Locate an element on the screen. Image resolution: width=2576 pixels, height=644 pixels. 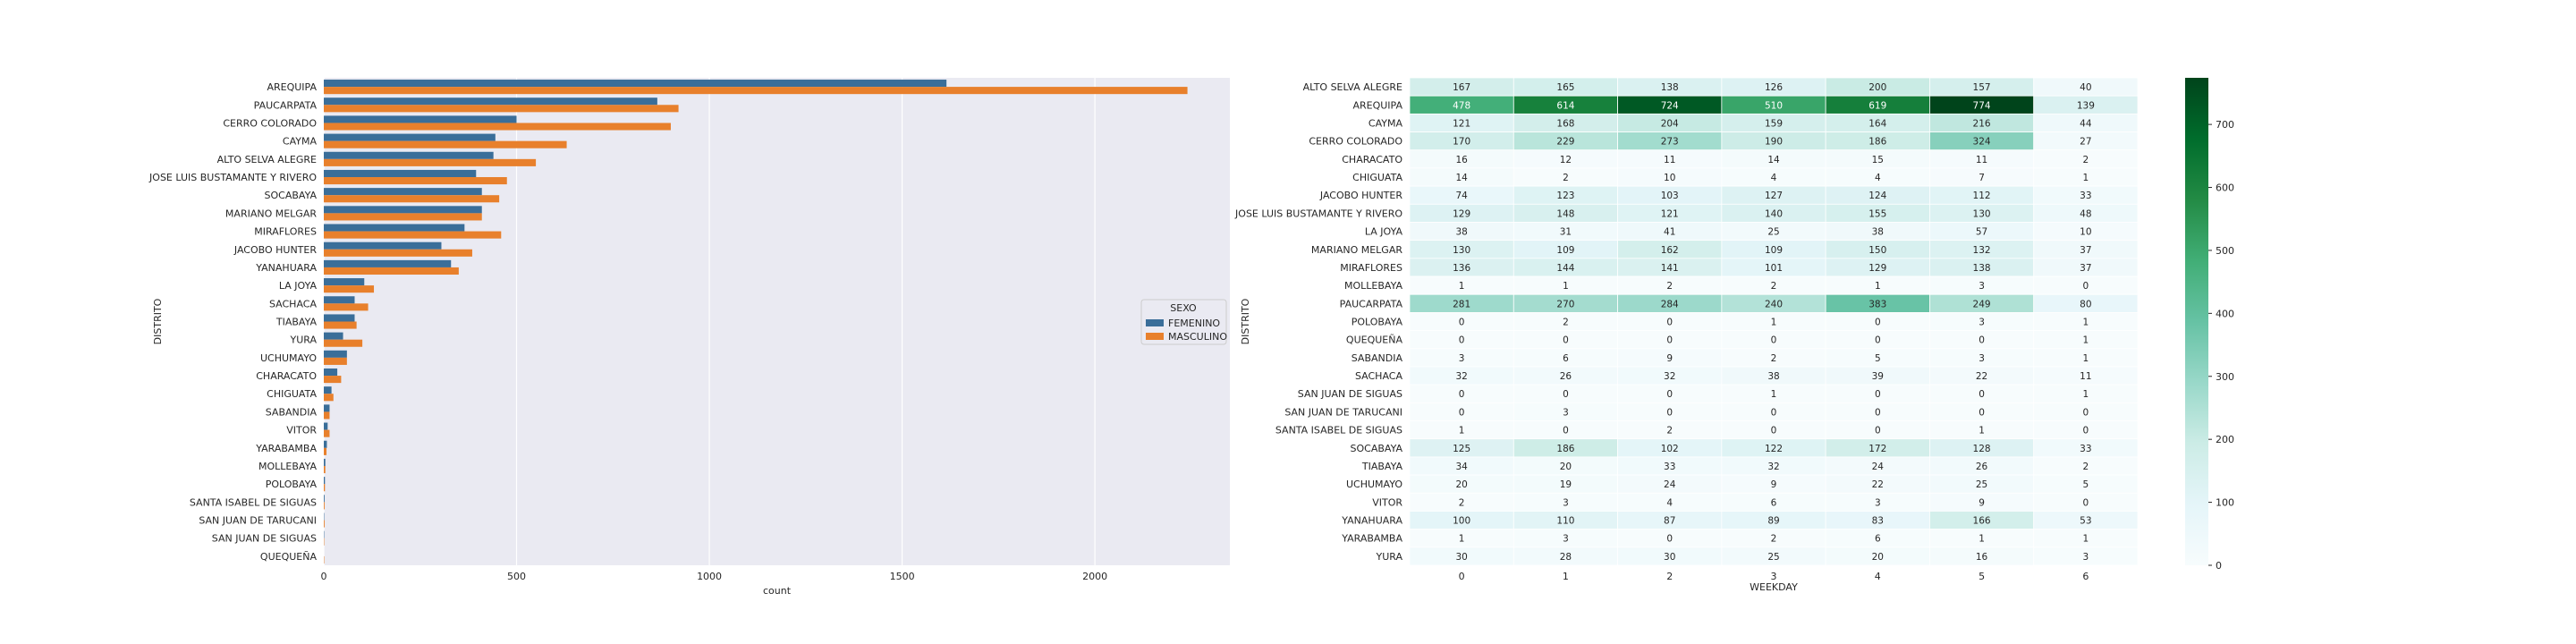
cell-value: 32 is located at coordinates (1669, 376).